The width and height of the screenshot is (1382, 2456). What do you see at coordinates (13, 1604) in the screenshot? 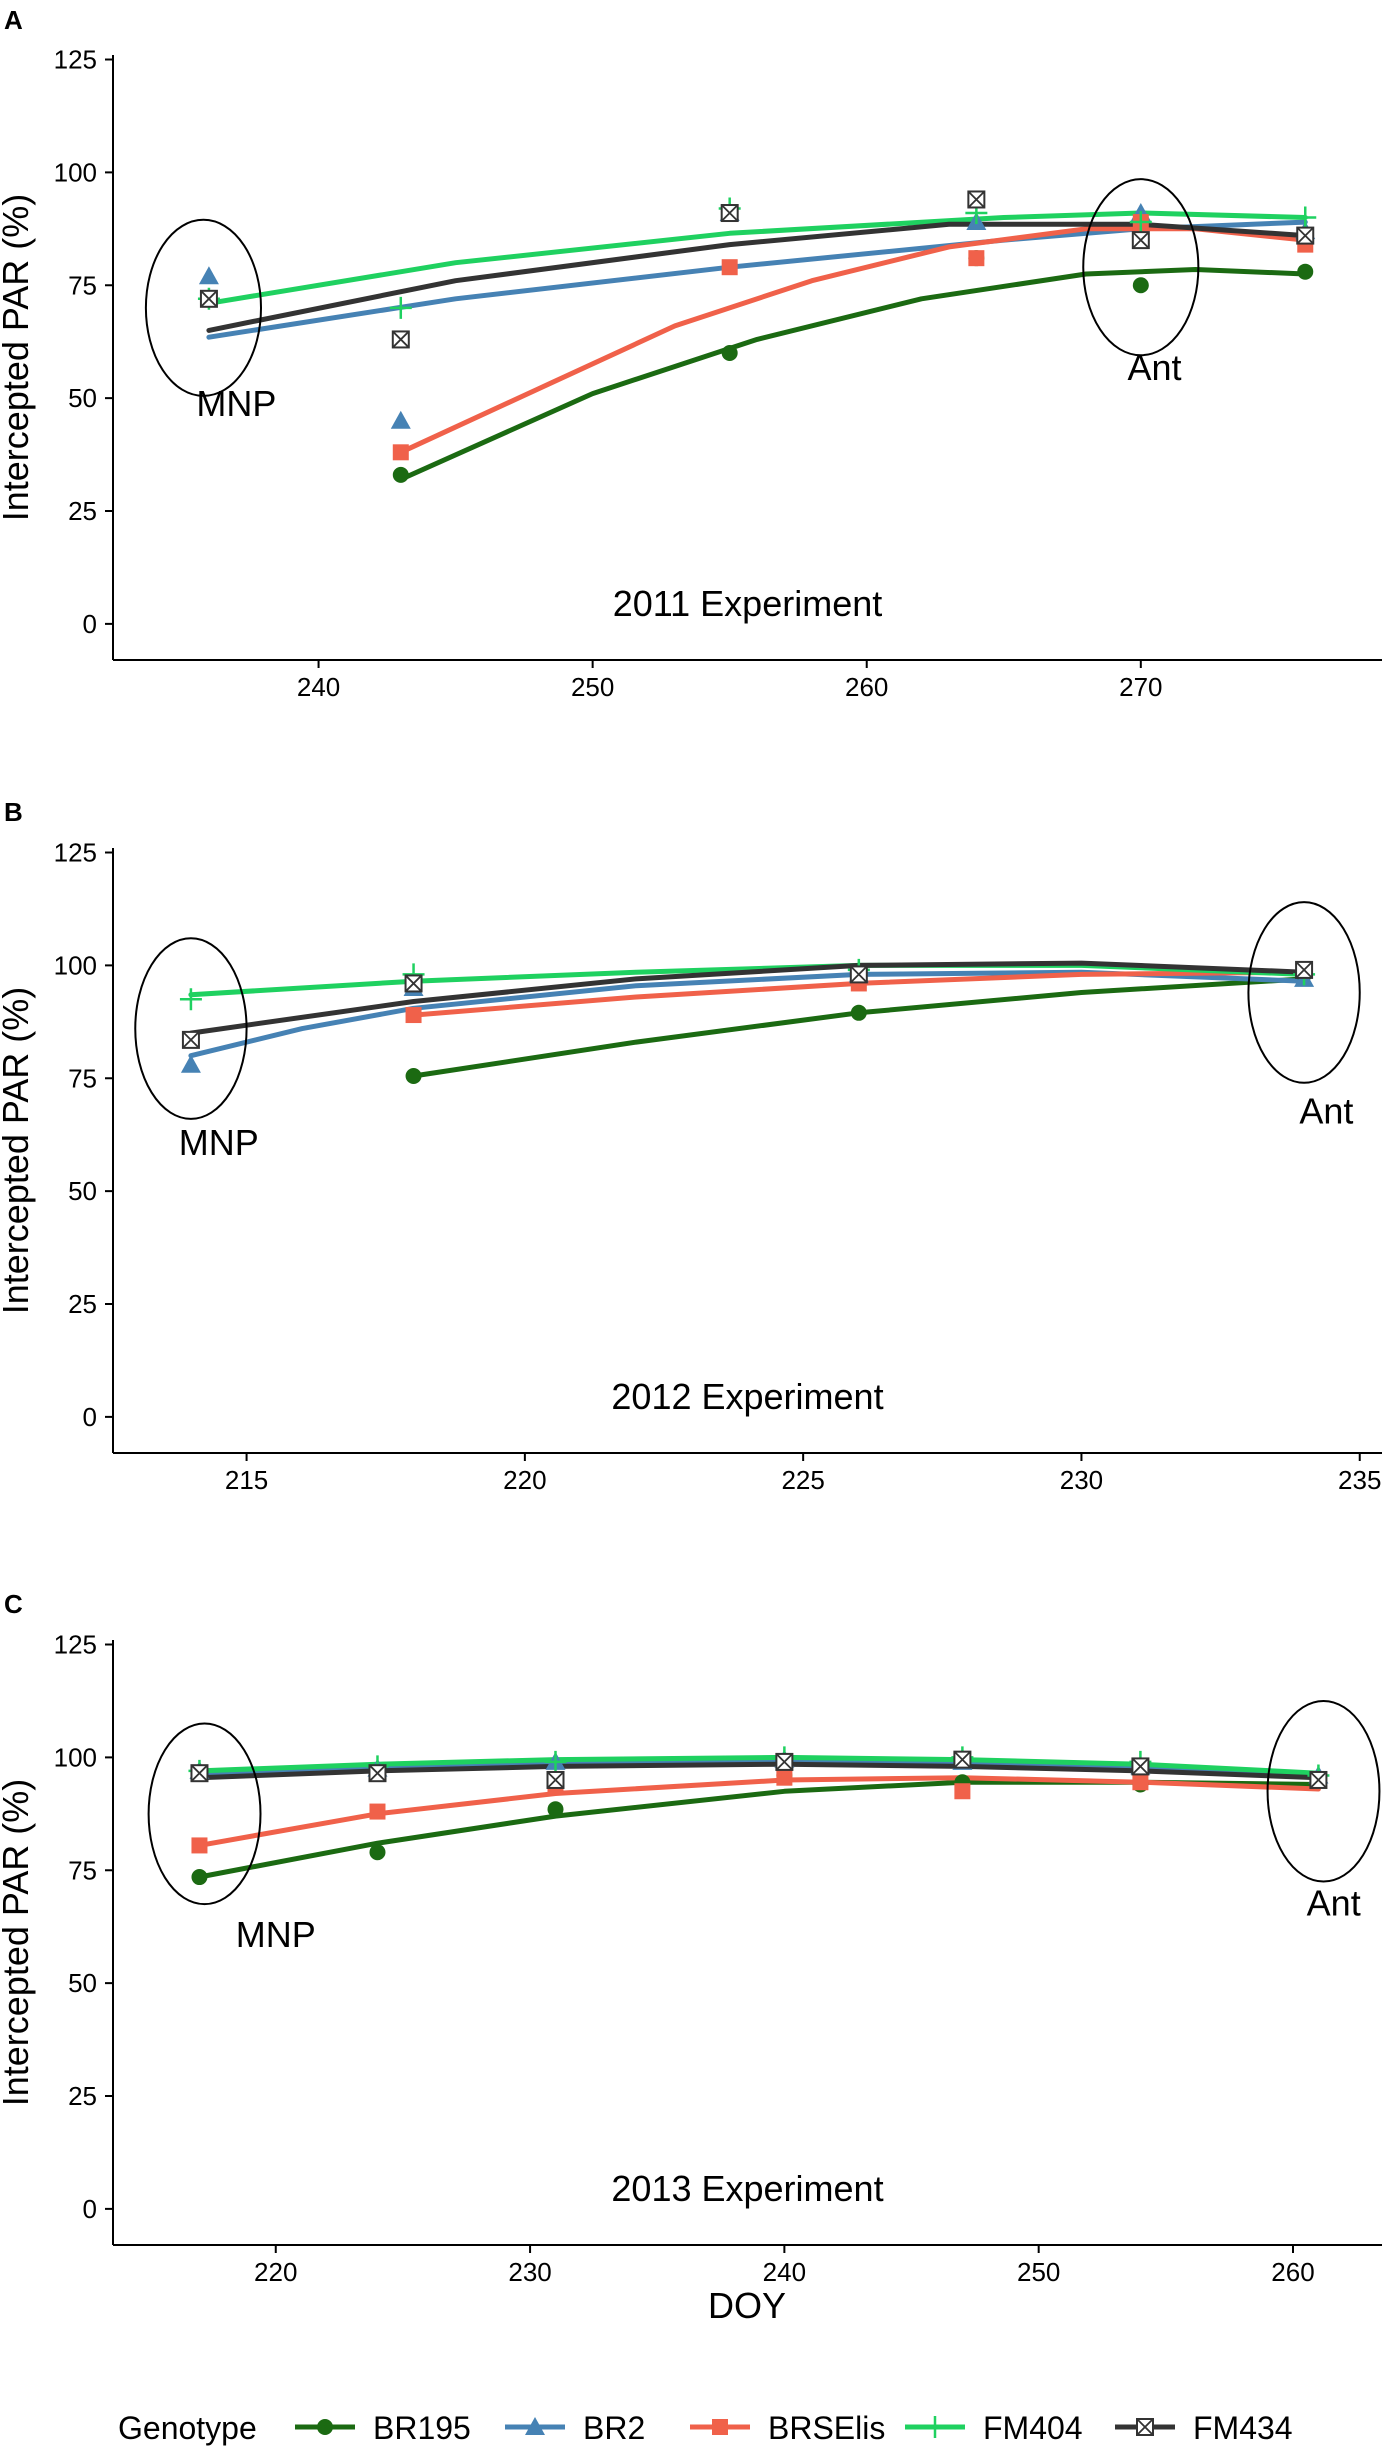
I see `panel-label: C` at bounding box center [13, 1604].